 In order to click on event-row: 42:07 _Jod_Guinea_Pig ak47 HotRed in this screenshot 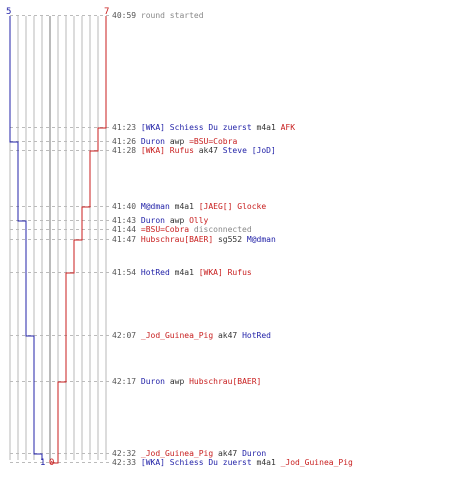, I will do `click(191, 335)`.